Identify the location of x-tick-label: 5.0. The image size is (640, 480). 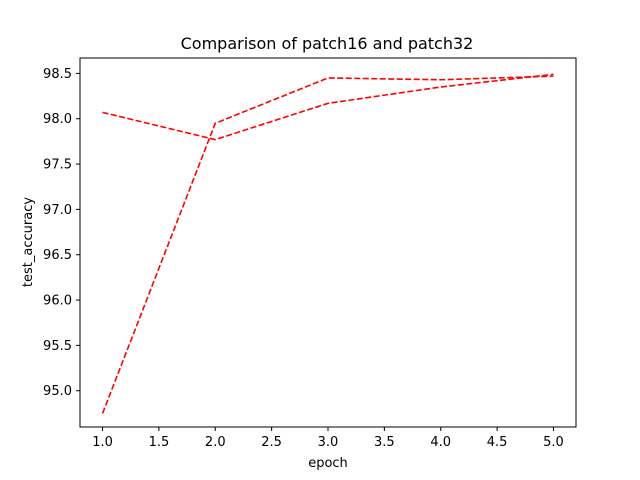
(553, 442).